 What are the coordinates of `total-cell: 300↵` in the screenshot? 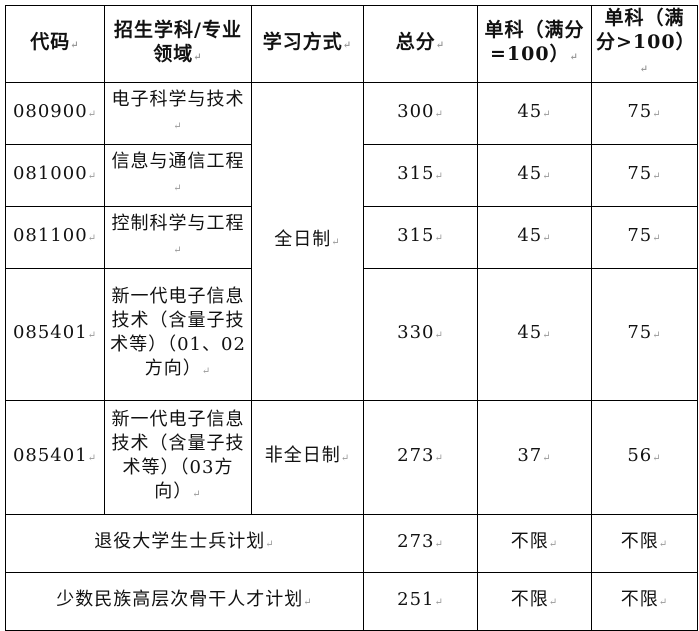 It's located at (420, 113).